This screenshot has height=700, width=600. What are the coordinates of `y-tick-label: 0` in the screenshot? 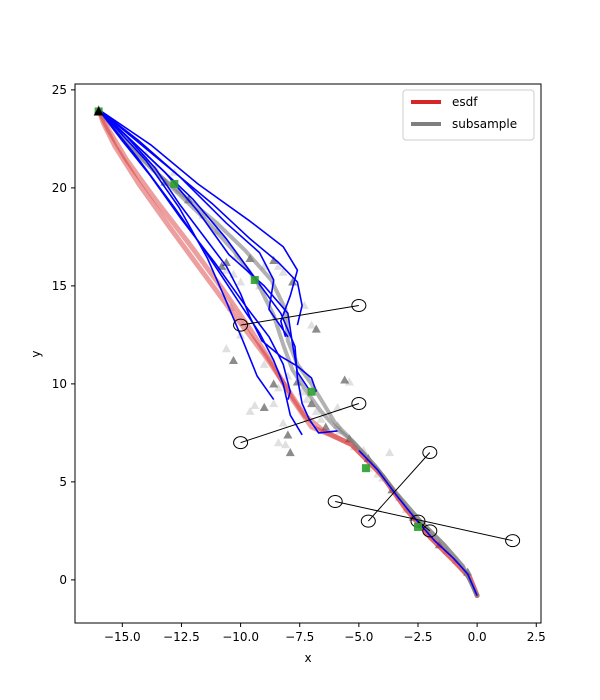 It's located at (63, 580).